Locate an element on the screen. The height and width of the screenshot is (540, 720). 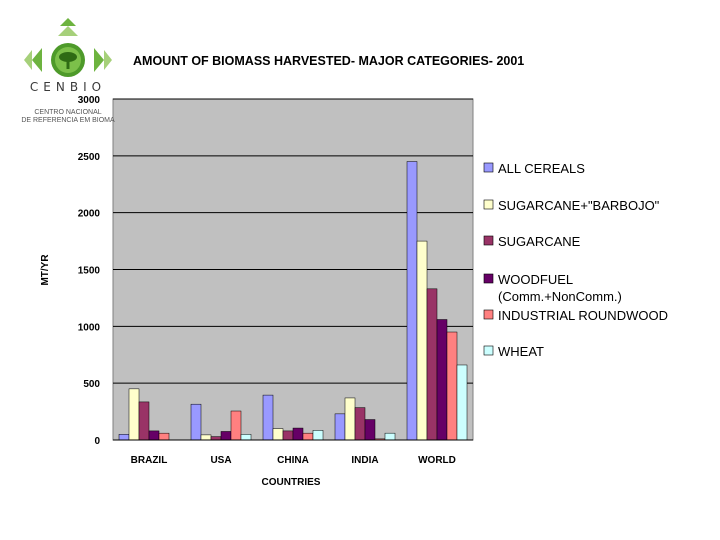
legend-label: SUGARCANE is located at coordinates (539, 241).